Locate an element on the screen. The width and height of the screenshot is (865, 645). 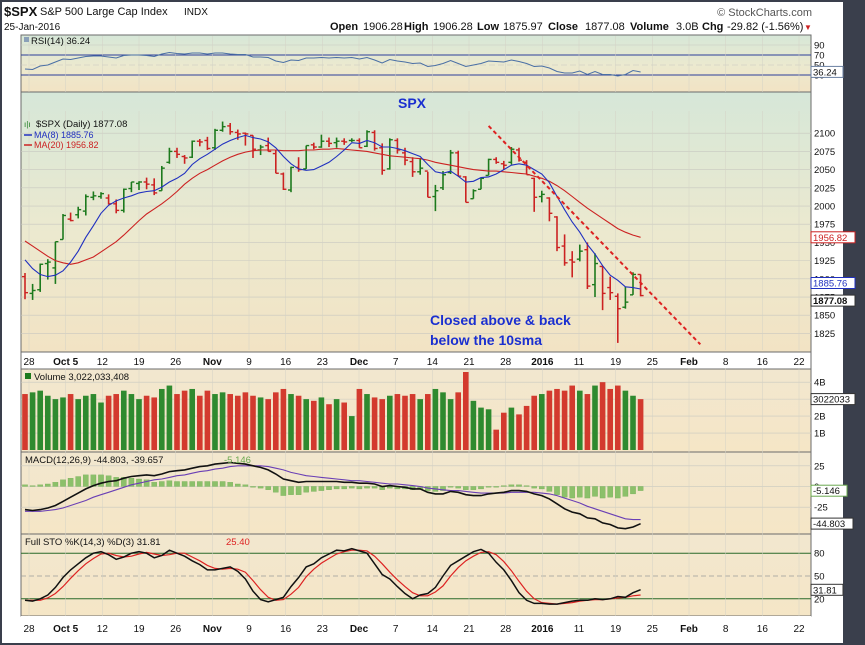
volume-tick-label: 2B is located at coordinates (820, 417).